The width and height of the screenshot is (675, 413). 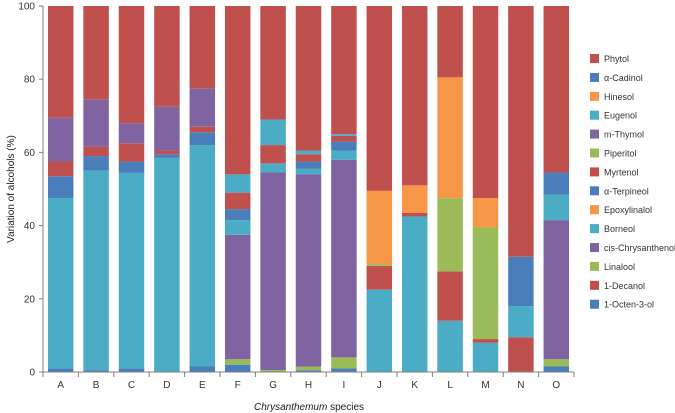 What do you see at coordinates (308, 385) in the screenshot?
I see `x-tick-label: H` at bounding box center [308, 385].